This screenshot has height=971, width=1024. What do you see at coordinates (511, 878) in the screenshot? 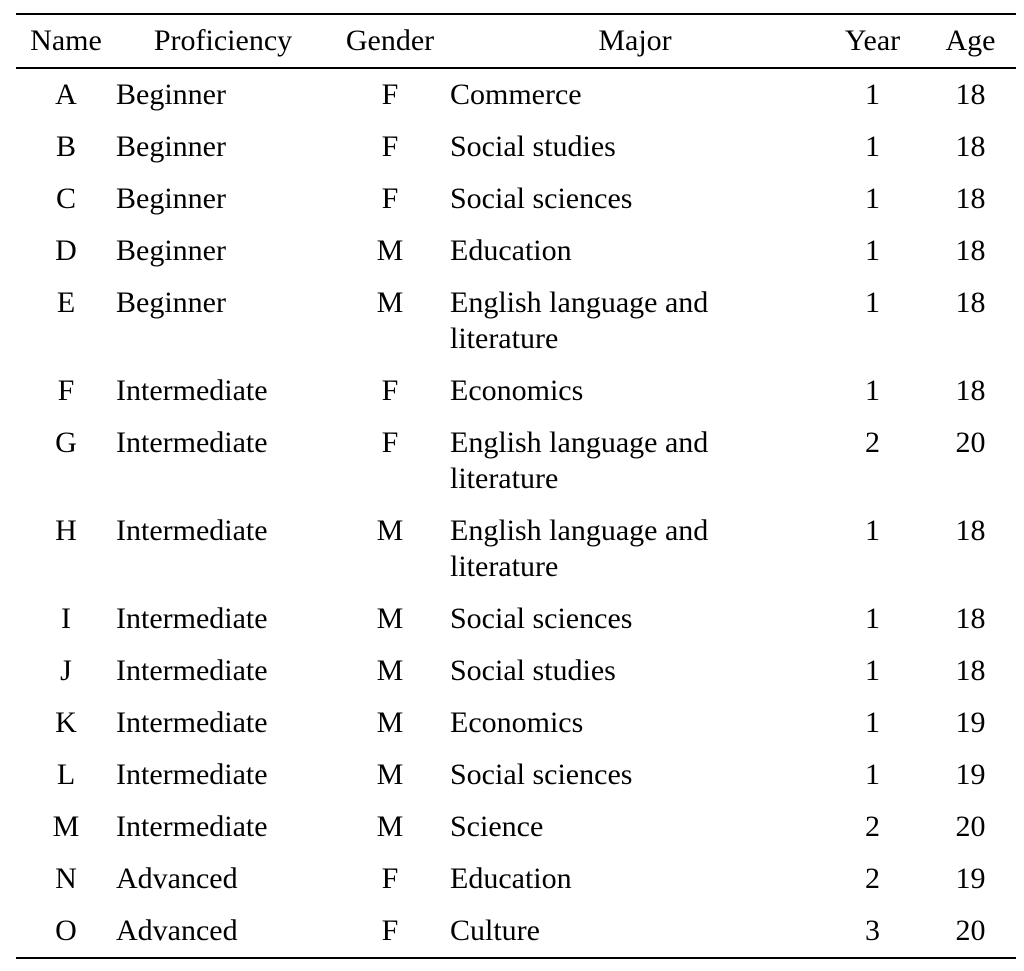
I see `cell-major: Education` at bounding box center [511, 878].